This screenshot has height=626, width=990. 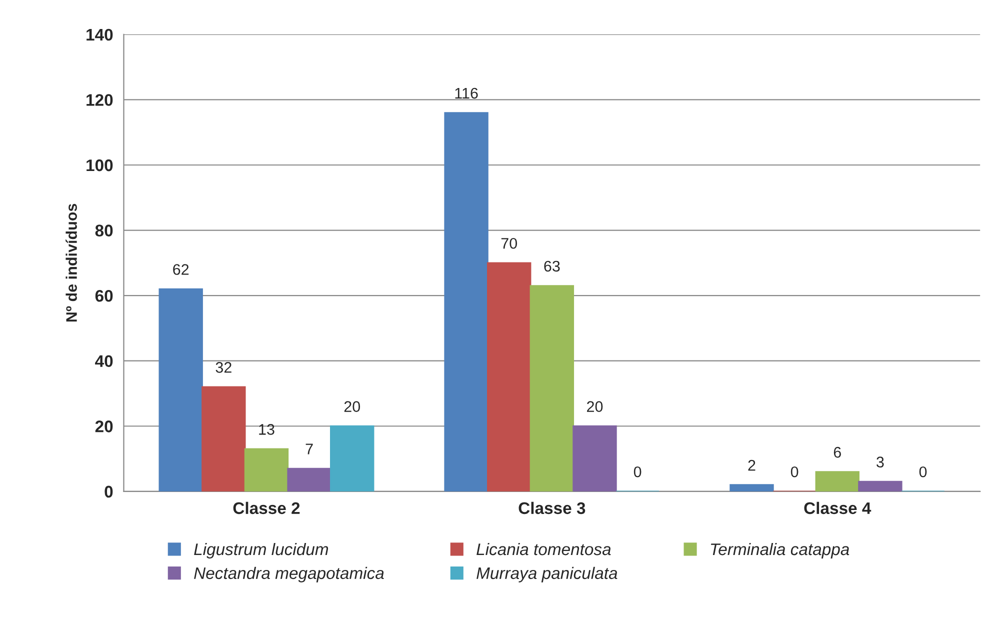 I want to click on y-tick-label: 100, so click(x=99, y=165).